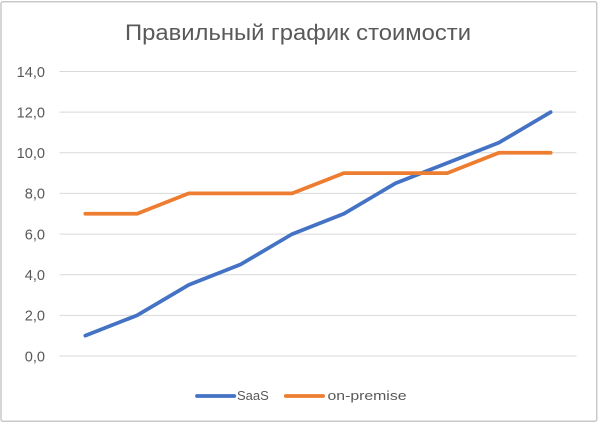 The height and width of the screenshot is (426, 600). I want to click on svg-text: on-premise, so click(367, 395).